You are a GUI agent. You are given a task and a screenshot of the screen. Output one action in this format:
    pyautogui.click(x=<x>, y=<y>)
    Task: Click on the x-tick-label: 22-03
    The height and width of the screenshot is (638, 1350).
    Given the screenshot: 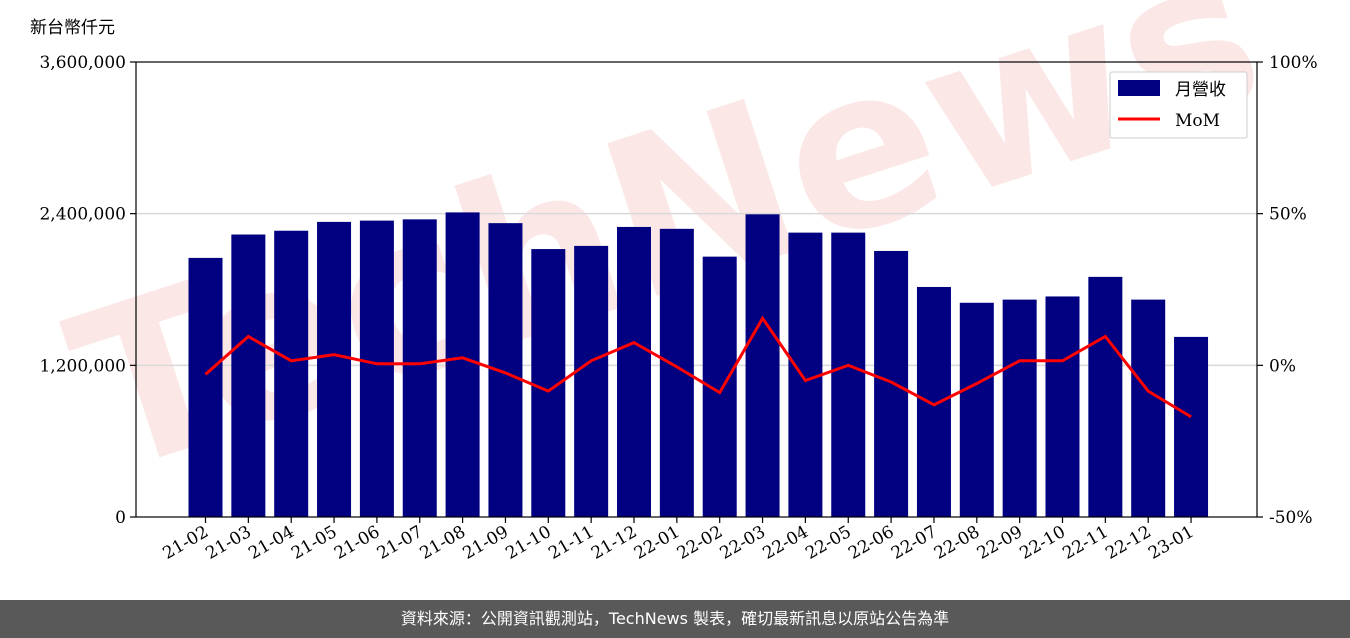 What is the action you would take?
    pyautogui.click(x=743, y=543)
    